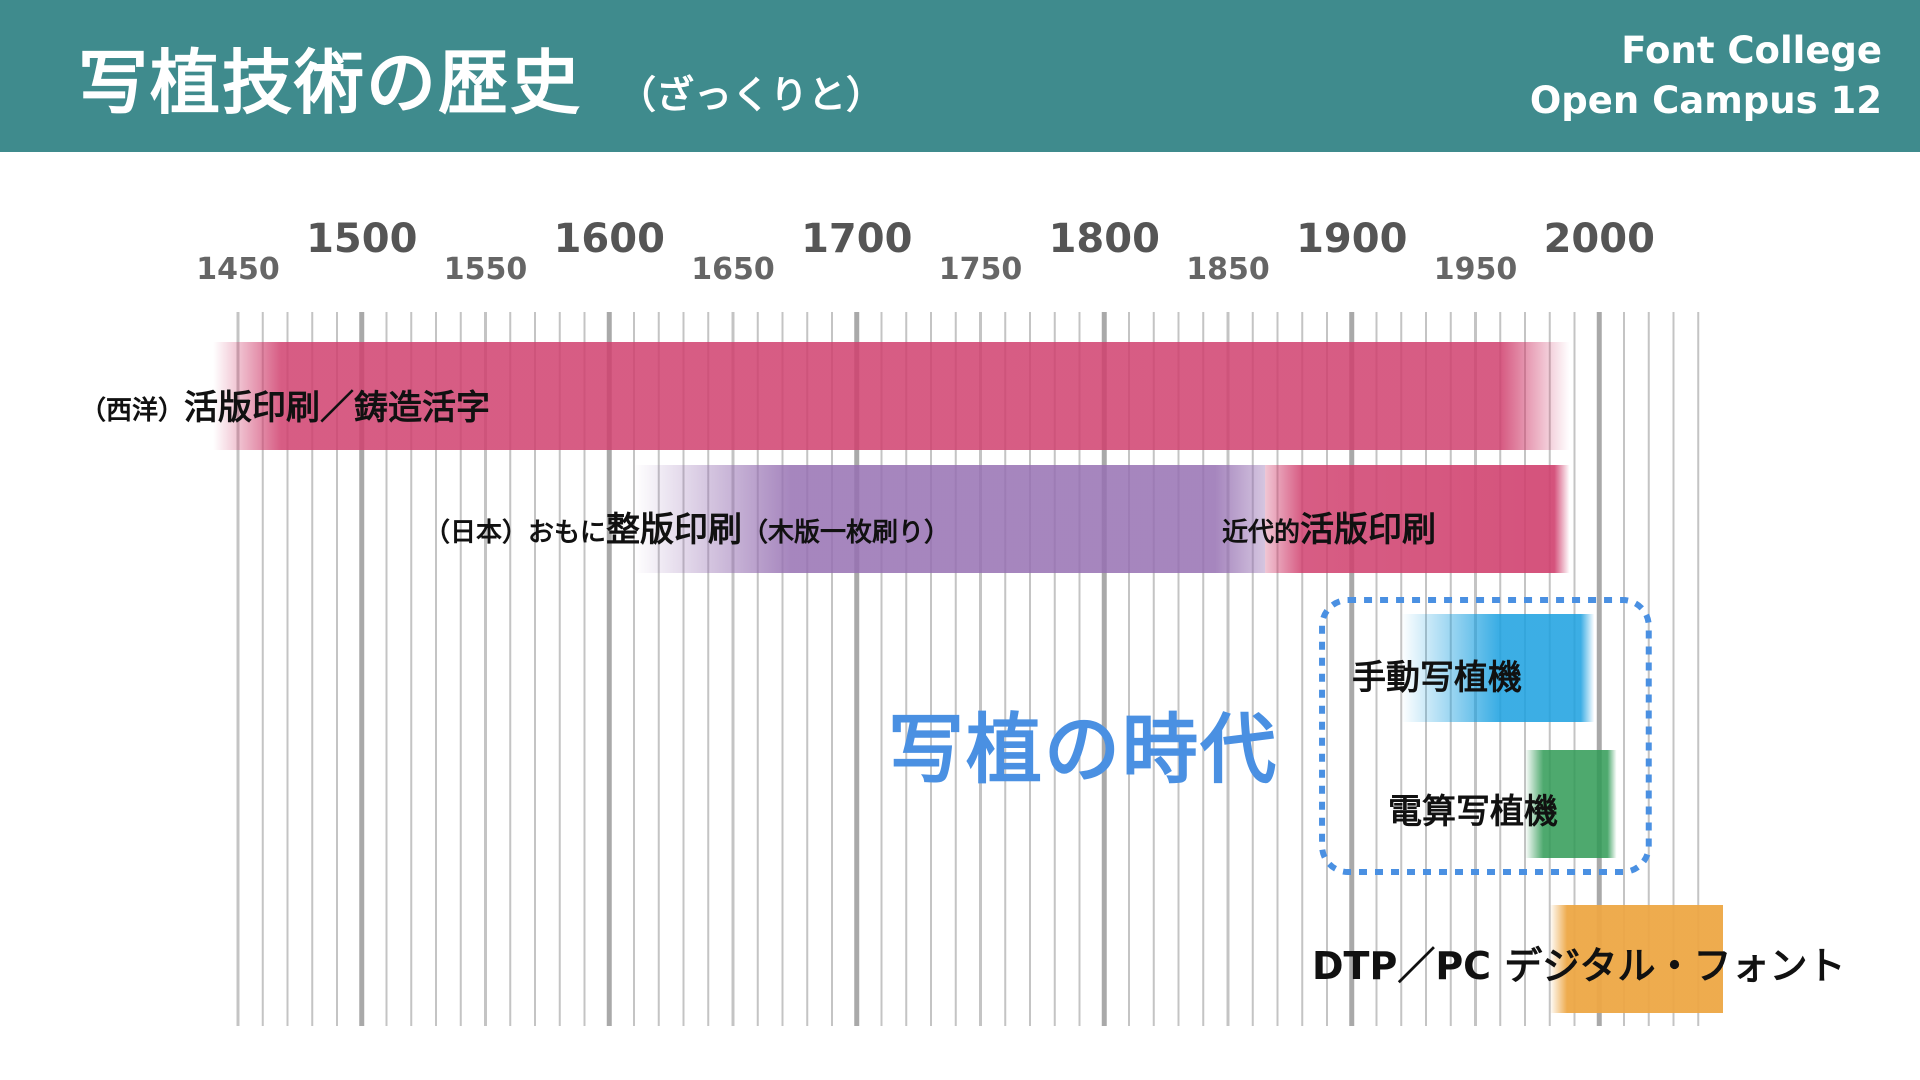 The width and height of the screenshot is (1920, 1080). I want to click on label-japan-woodblock: （日本）おもに整版印刷（木版一枚刷り）, so click(687, 526).